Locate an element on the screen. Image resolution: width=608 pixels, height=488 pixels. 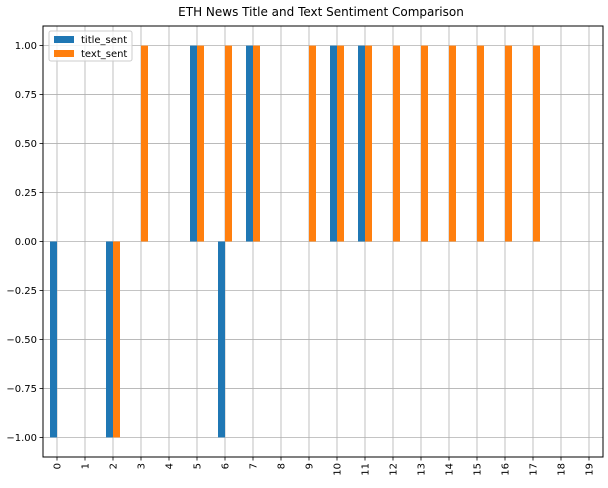
y-tick-label: 1.00 is located at coordinates (26, 46).